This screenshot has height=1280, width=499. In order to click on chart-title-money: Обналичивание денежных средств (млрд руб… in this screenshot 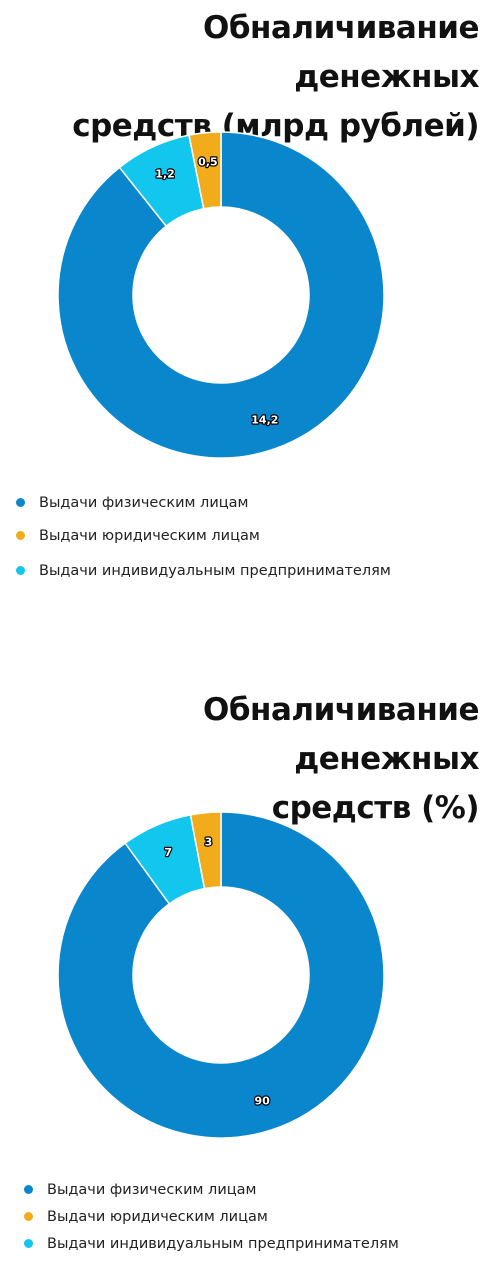, I will do `click(244, 77)`.